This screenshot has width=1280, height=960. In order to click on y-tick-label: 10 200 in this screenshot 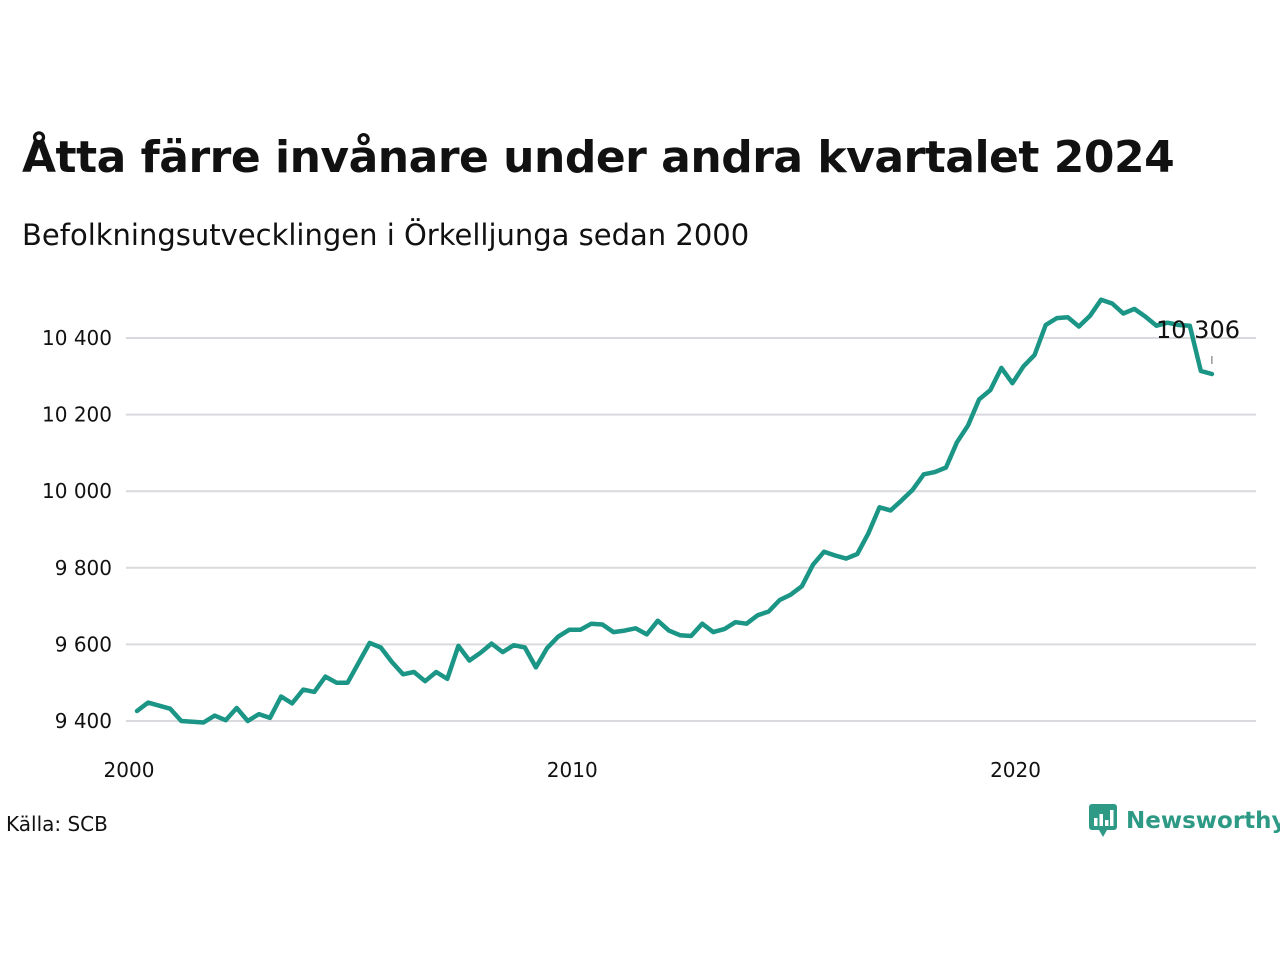, I will do `click(77, 415)`.